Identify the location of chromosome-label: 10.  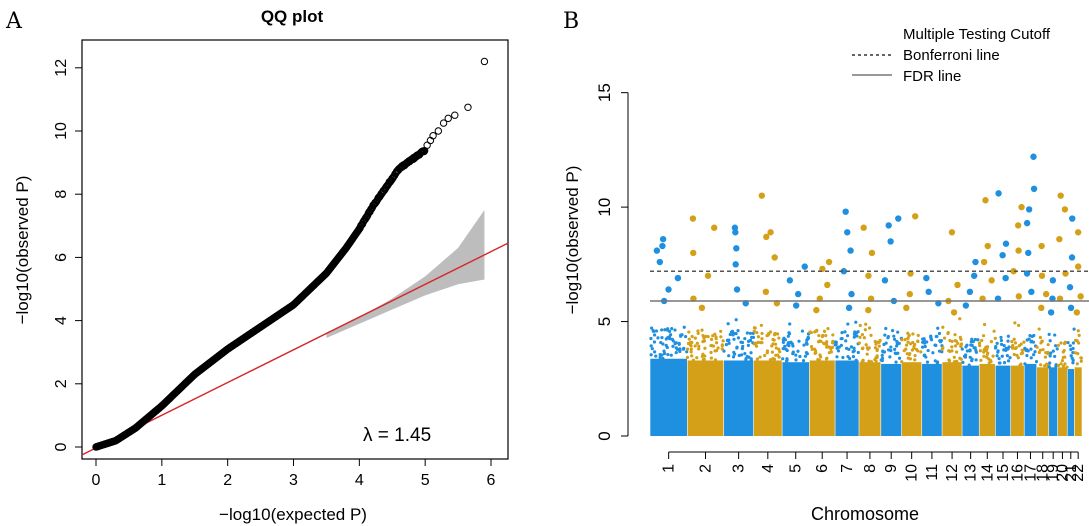
(912, 473).